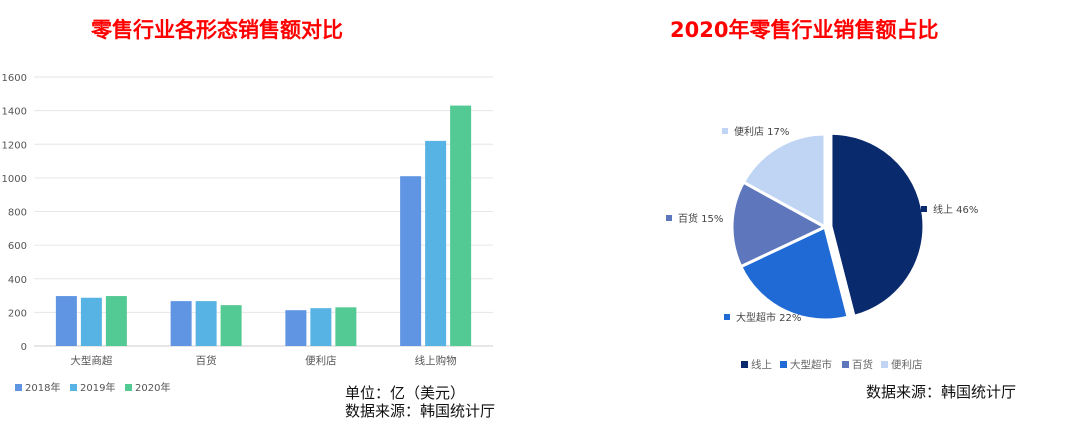 The image size is (1077, 435). Describe the element at coordinates (955, 209) in the screenshot. I see `pie-data-label: 线上 46%` at that location.